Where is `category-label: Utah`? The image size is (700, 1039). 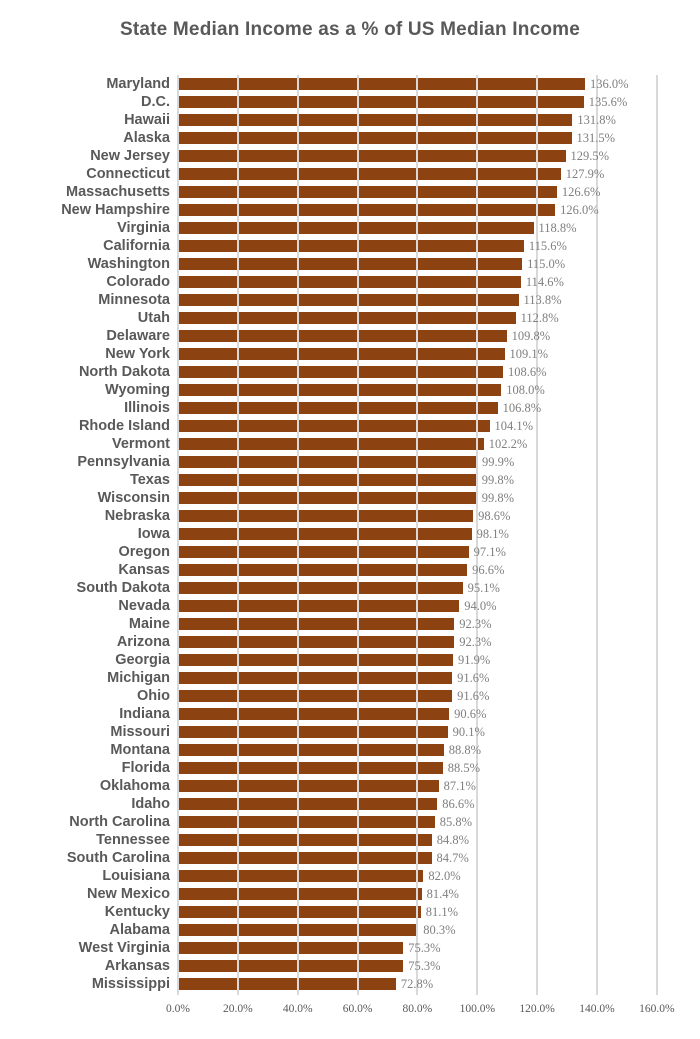 category-label: Utah is located at coordinates (153, 318).